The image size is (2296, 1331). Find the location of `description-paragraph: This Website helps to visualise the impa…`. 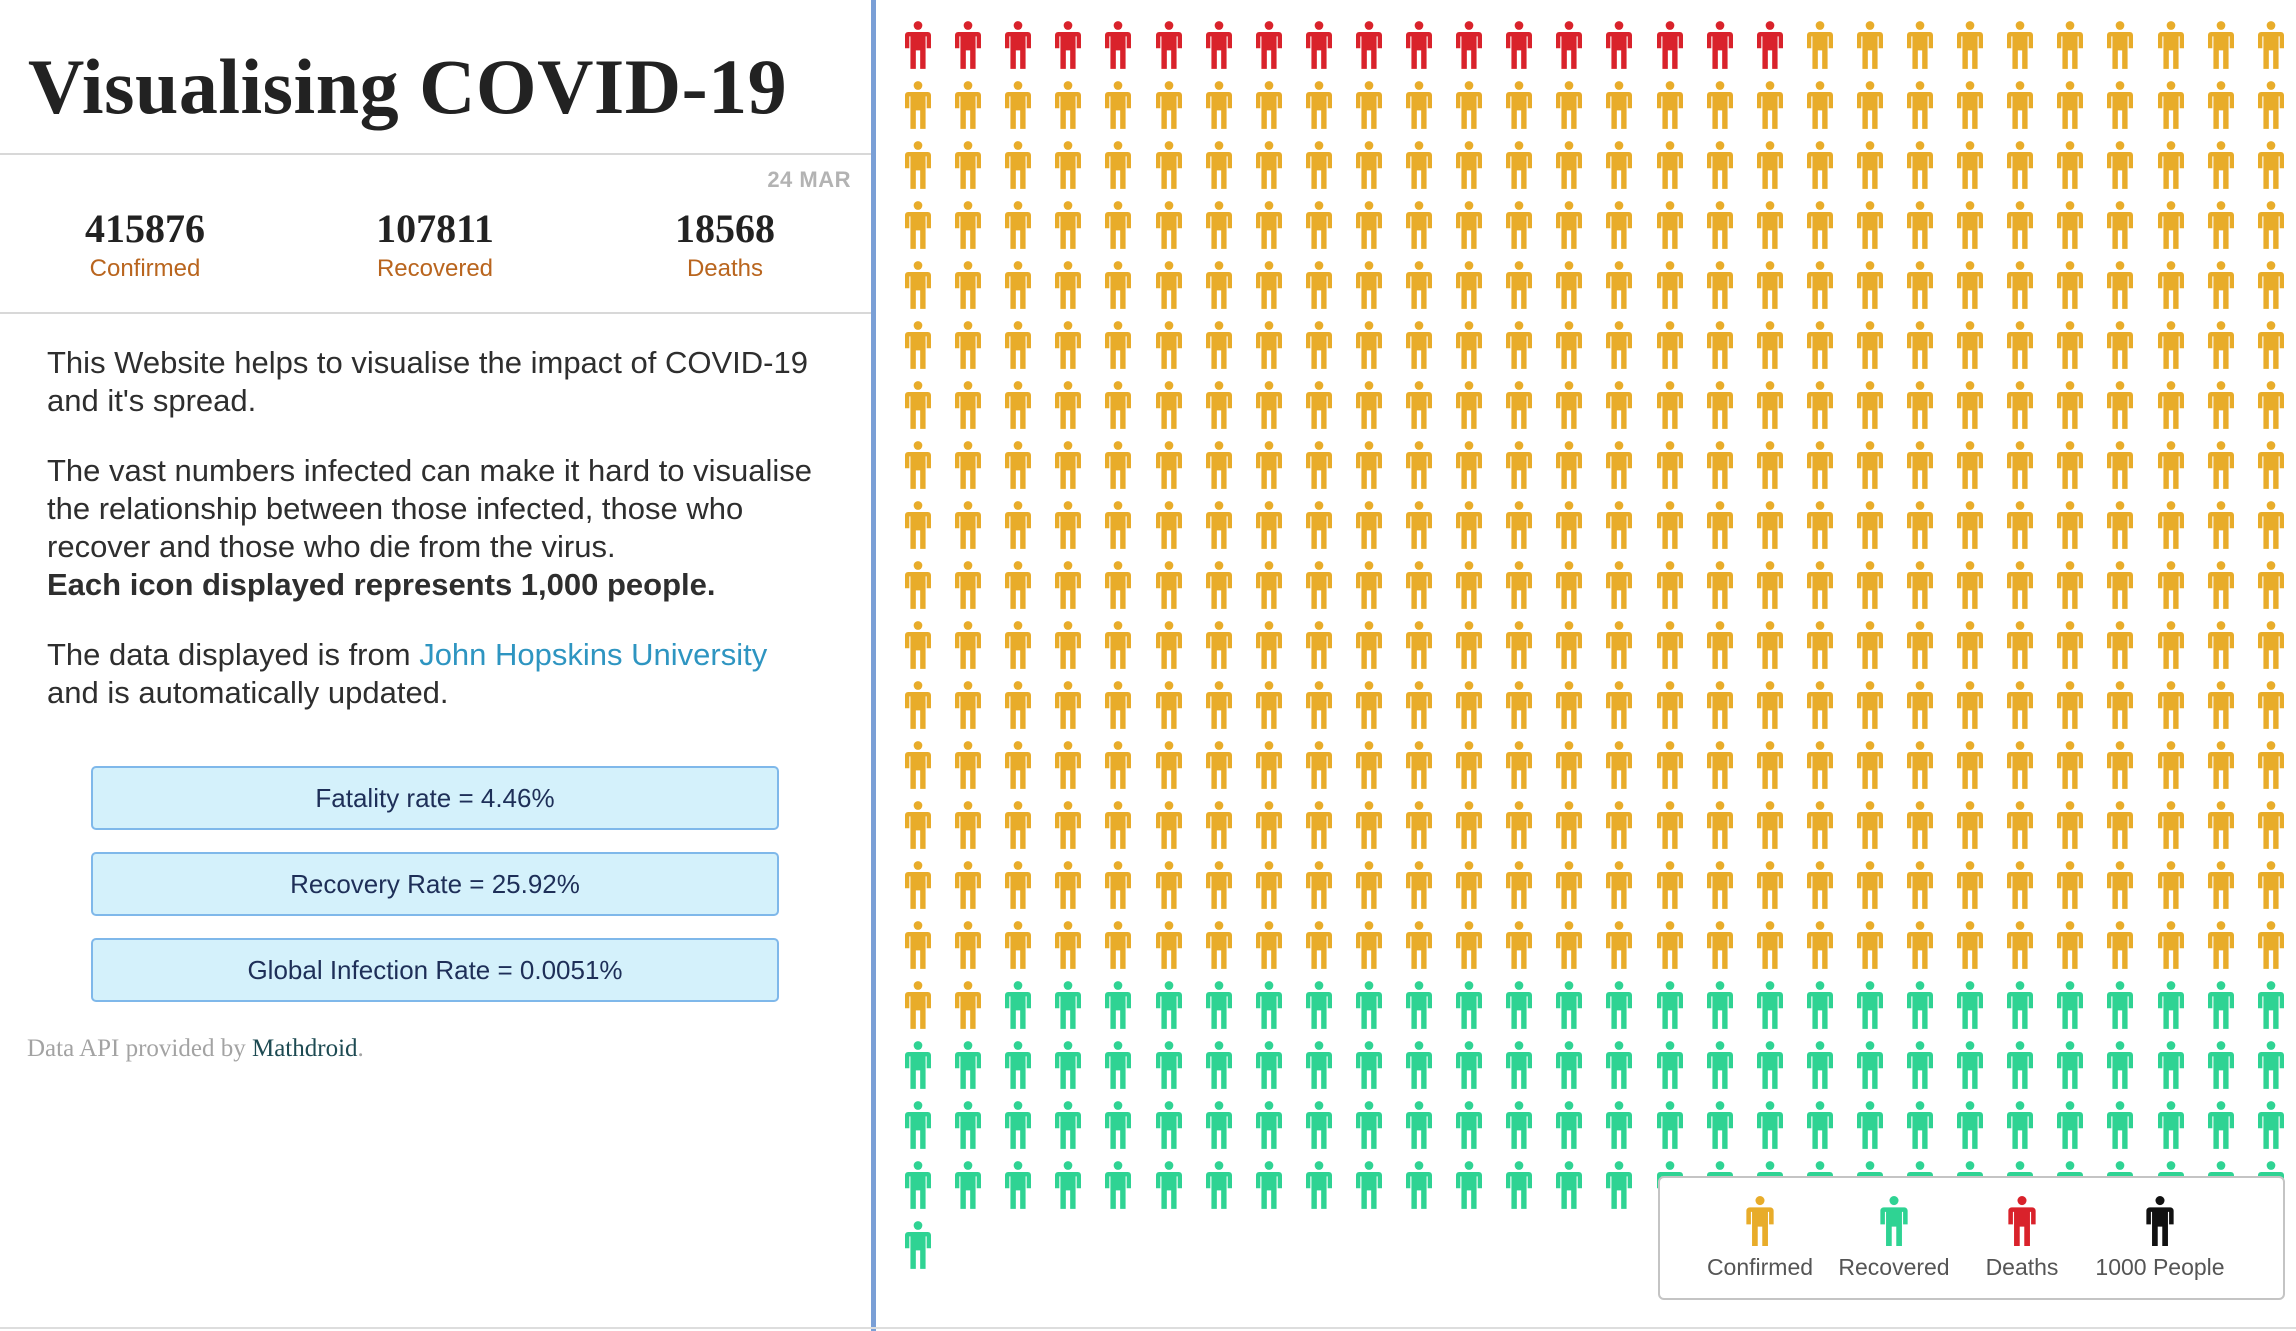

description-paragraph: This Website helps to visualise the impa… is located at coordinates (427, 381).